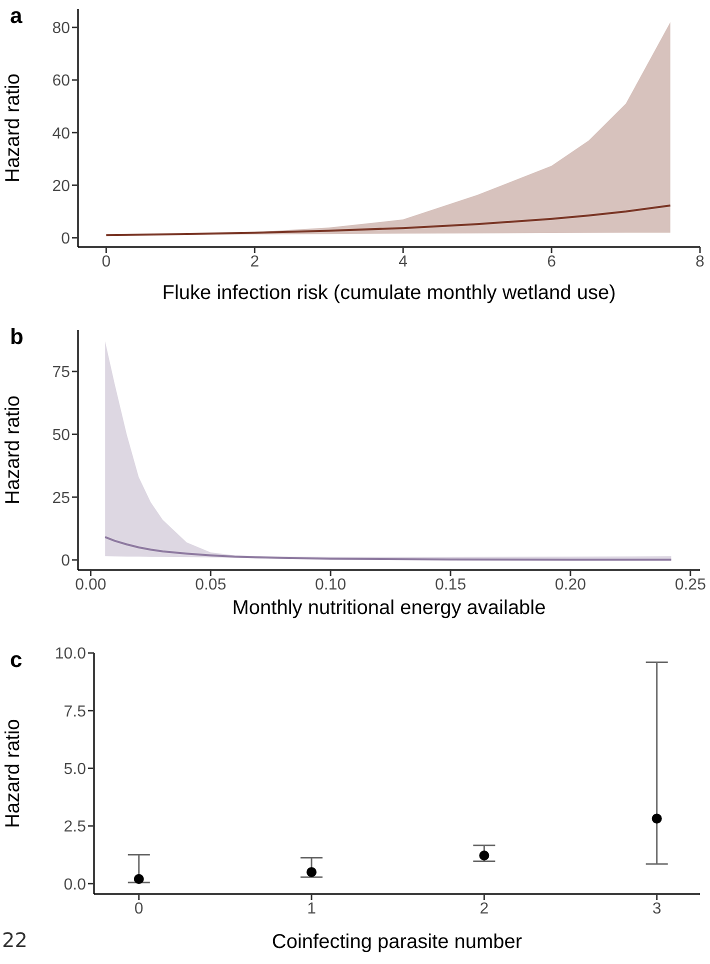  I want to click on chart-title: c, so click(16, 660).